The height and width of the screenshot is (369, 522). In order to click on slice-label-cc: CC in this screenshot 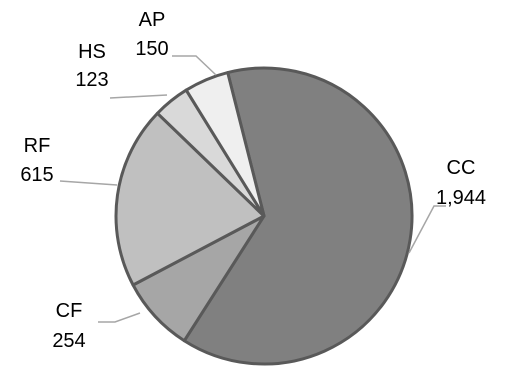, I will do `click(461, 168)`.